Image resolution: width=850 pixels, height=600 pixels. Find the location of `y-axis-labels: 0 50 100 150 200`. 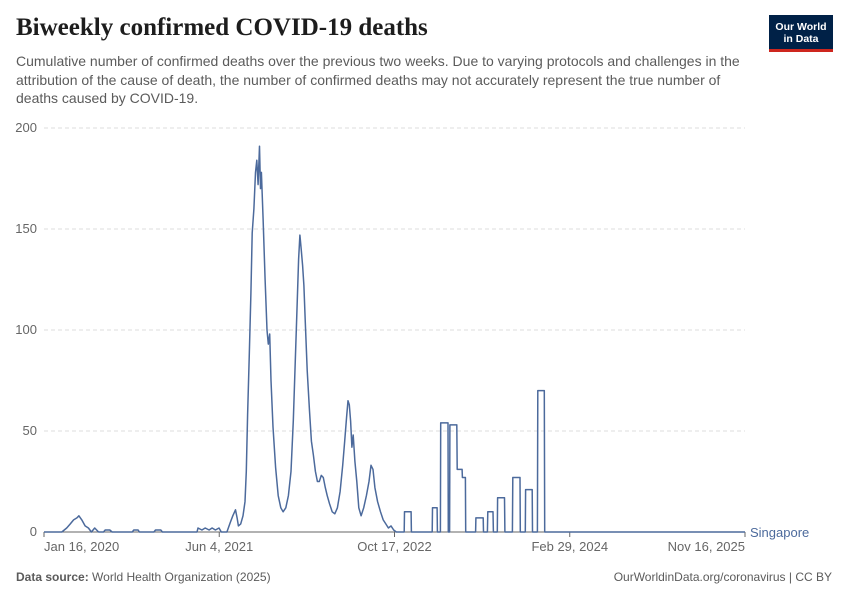

y-axis-labels: 0 50 100 150 200 is located at coordinates (26, 329).